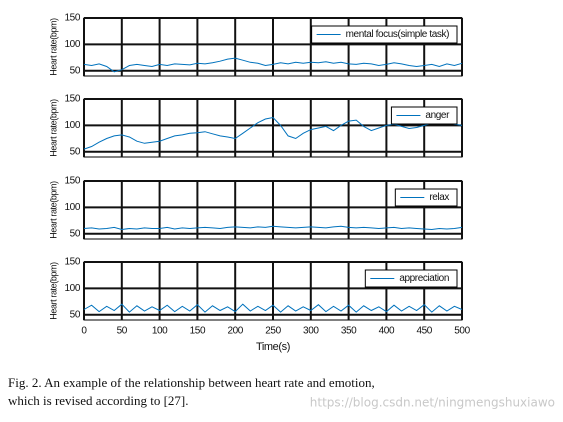 The image size is (563, 422). What do you see at coordinates (273, 347) in the screenshot?
I see `x-axis-label: Time(s)` at bounding box center [273, 347].